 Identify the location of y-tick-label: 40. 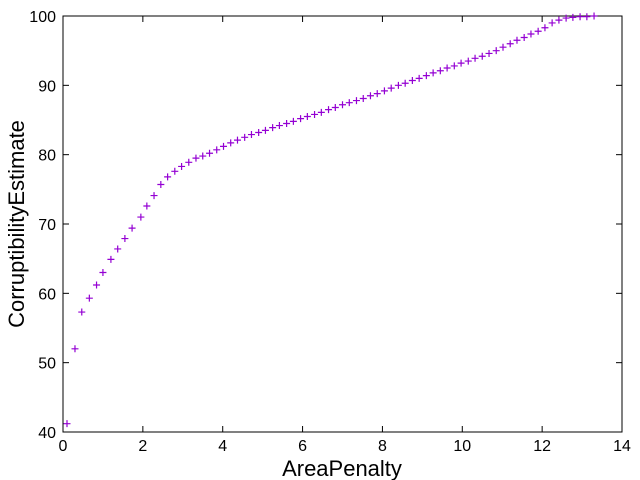
(47, 433).